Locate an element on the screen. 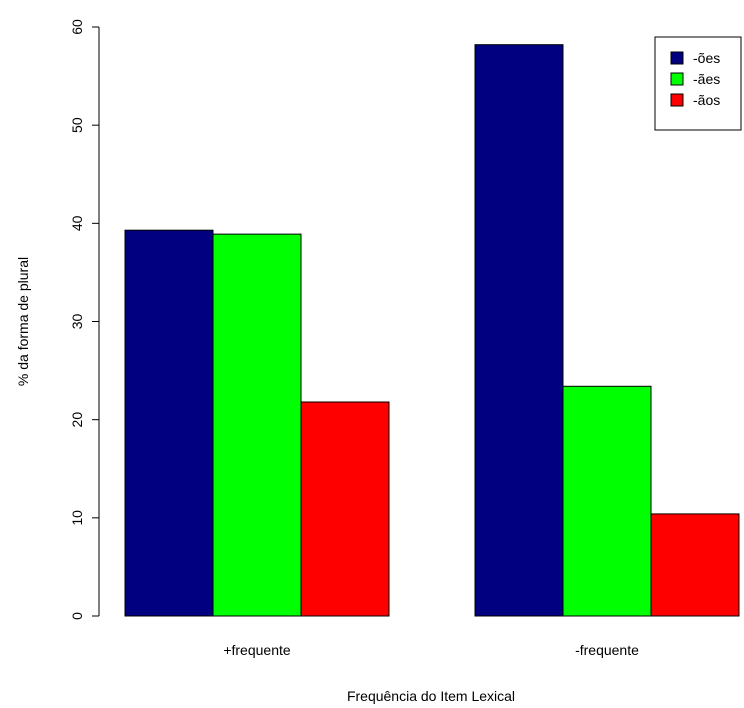  x-axis-label: Frequência do Item Lexical is located at coordinates (431, 696).